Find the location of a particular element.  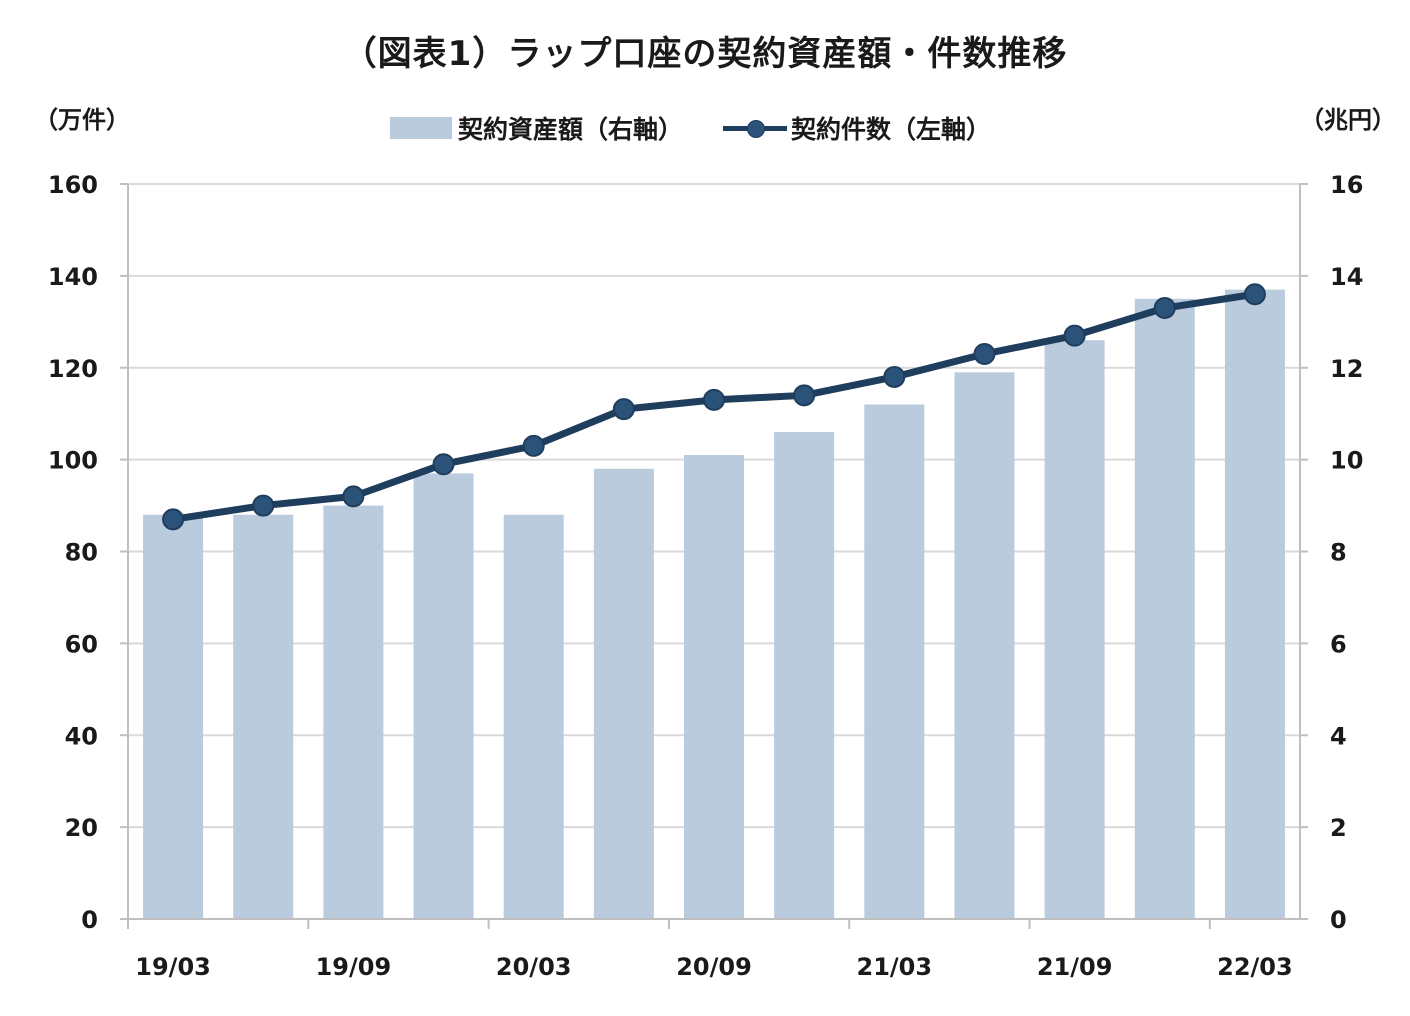

line-marker-swatch-icon is located at coordinates (755, 128).